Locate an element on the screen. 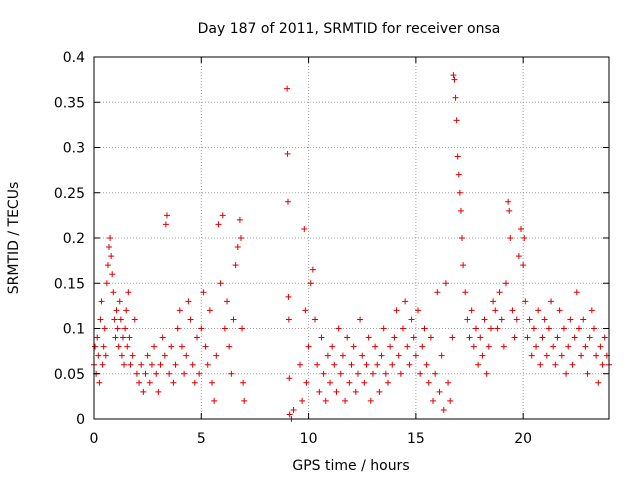 The height and width of the screenshot is (480, 640). x-tick-label: 0 is located at coordinates (94, 439).